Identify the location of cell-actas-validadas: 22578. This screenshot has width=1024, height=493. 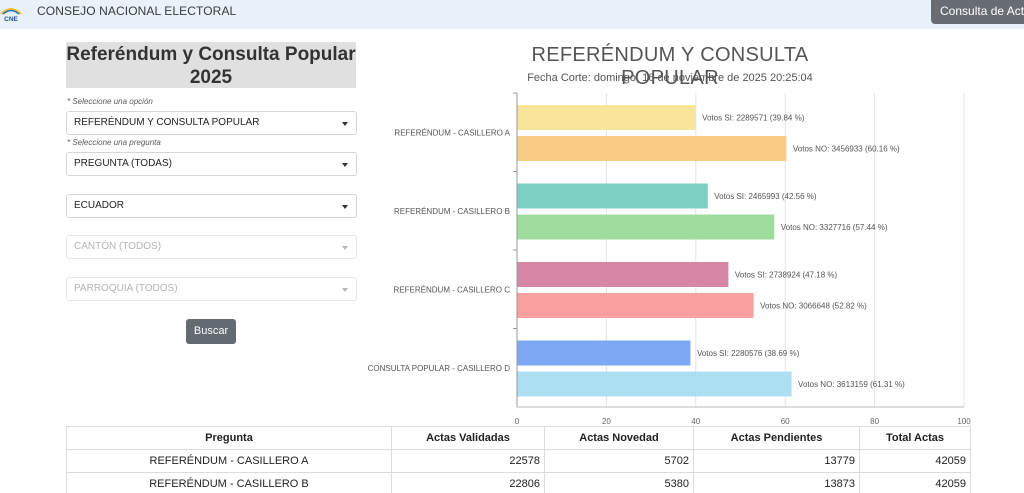
(468, 461).